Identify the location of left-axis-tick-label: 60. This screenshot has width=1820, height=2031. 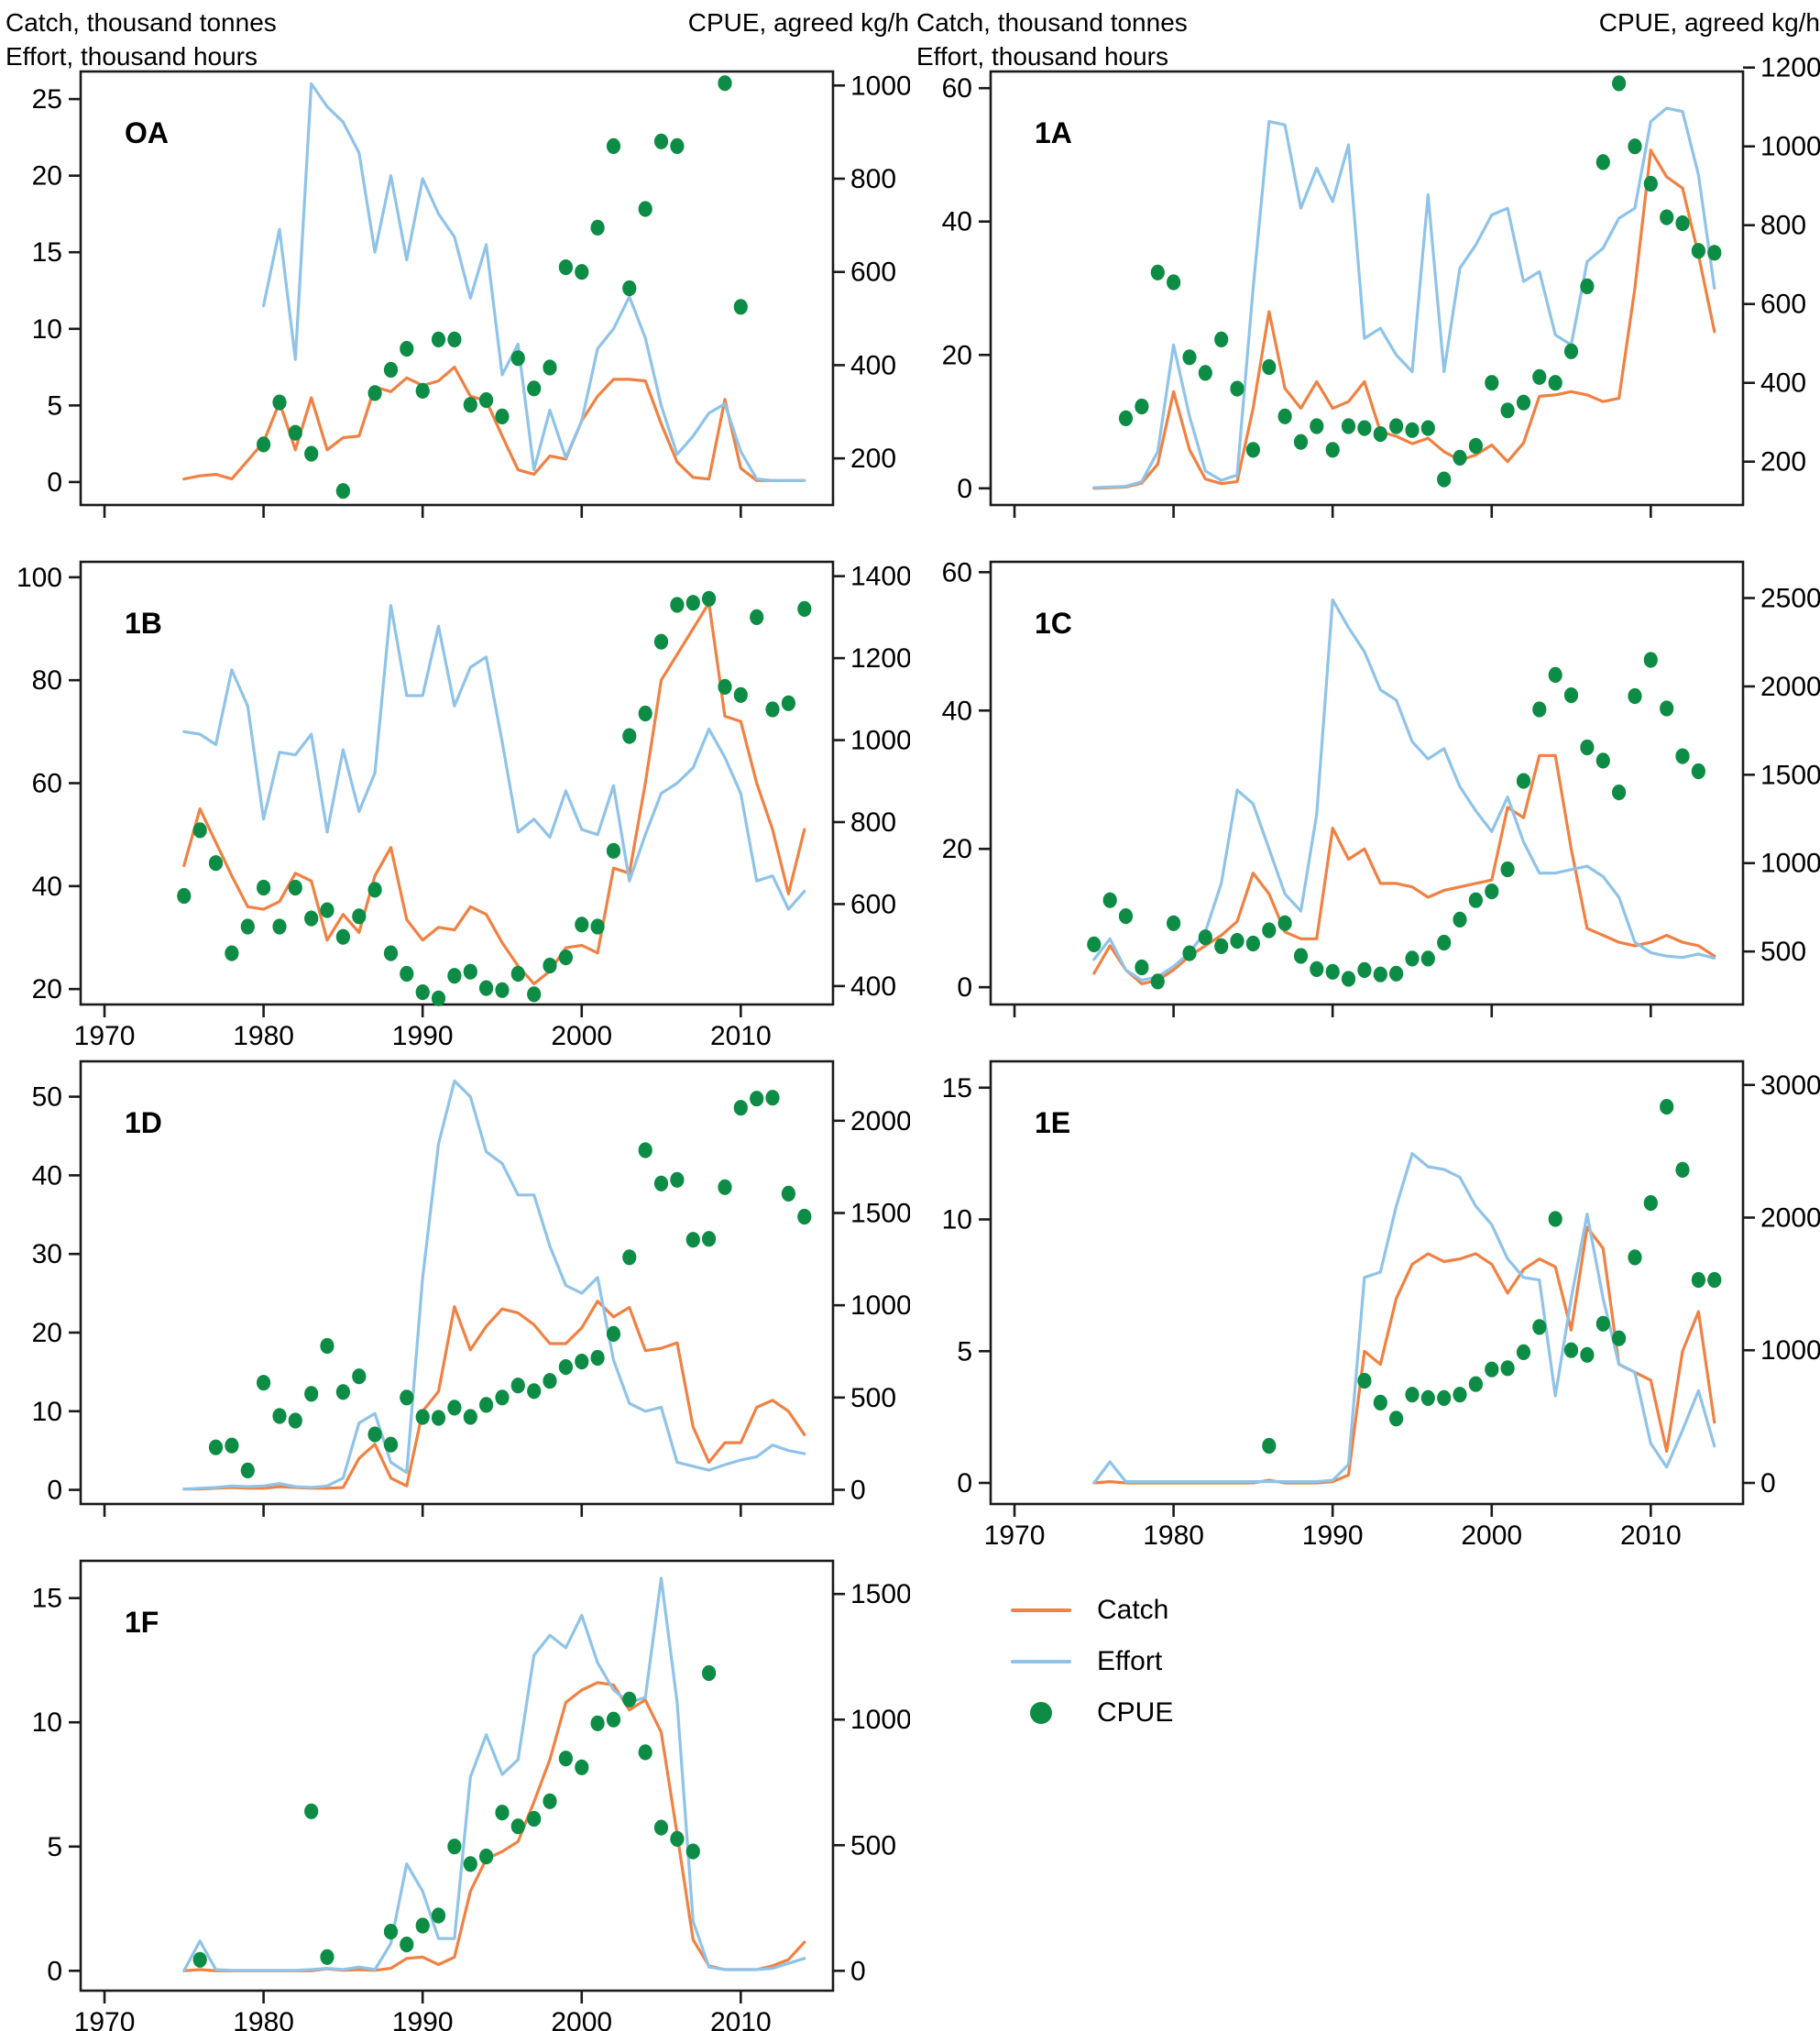
(47, 784).